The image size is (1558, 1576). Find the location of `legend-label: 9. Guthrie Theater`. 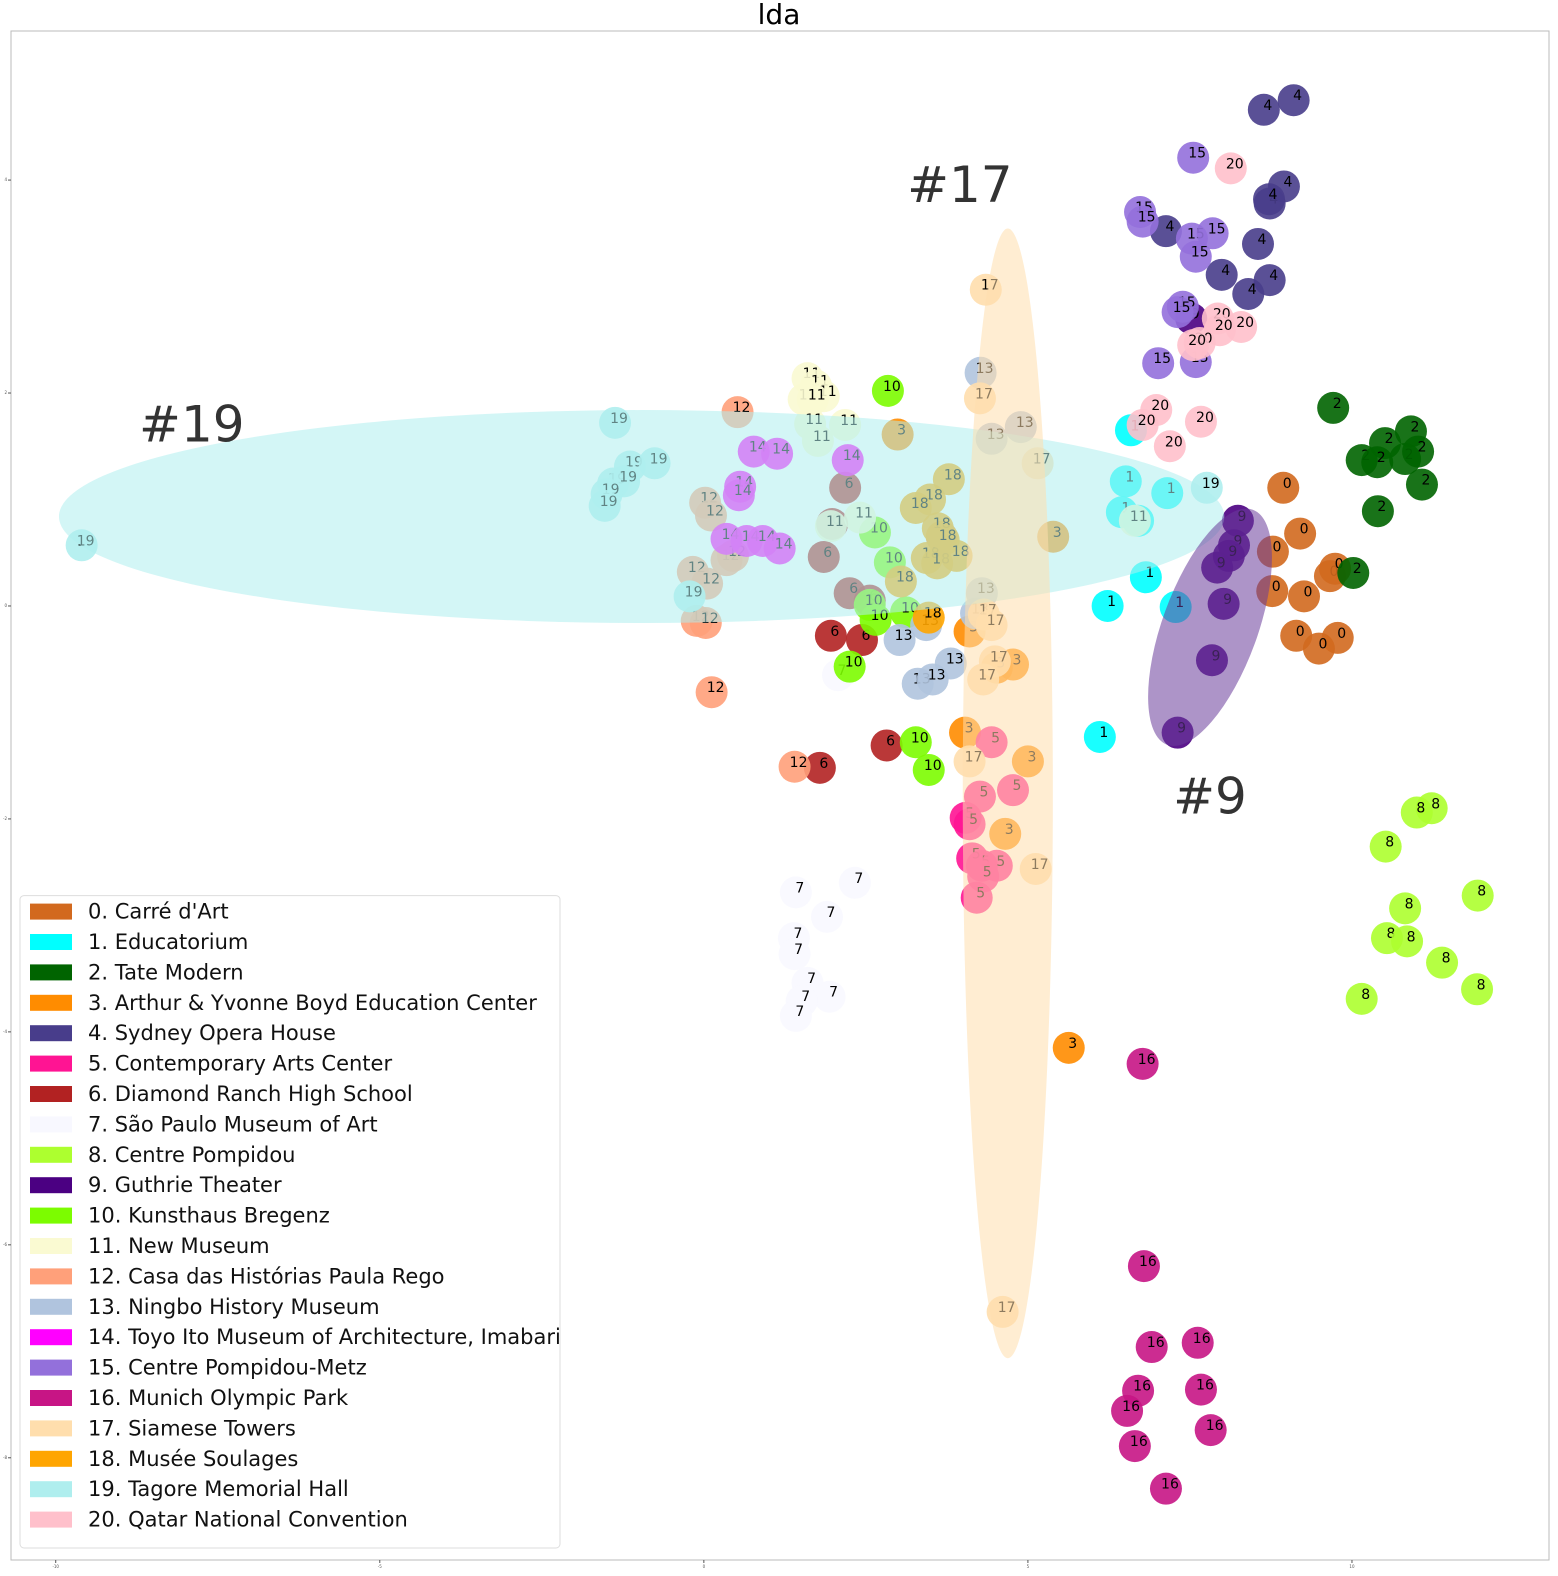

legend-label: 9. Guthrie Theater is located at coordinates (185, 1185).